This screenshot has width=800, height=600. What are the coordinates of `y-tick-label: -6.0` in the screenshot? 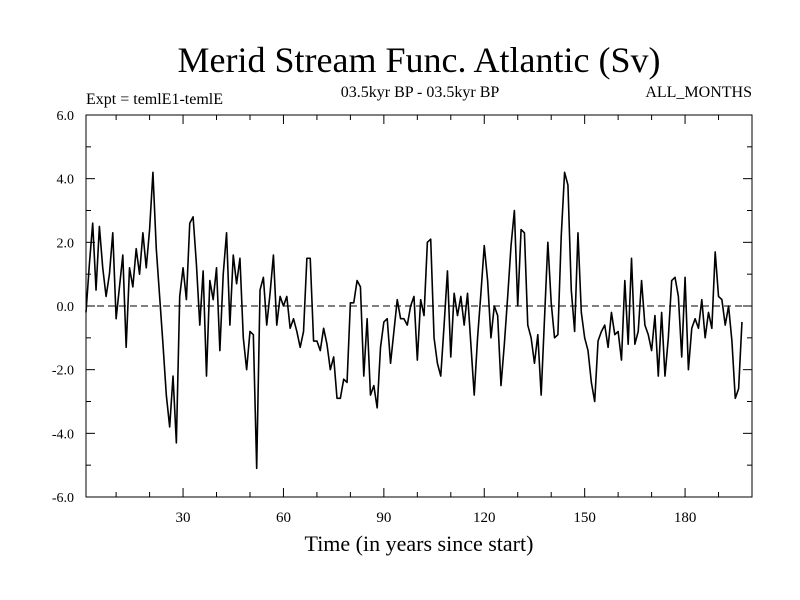 It's located at (63, 498).